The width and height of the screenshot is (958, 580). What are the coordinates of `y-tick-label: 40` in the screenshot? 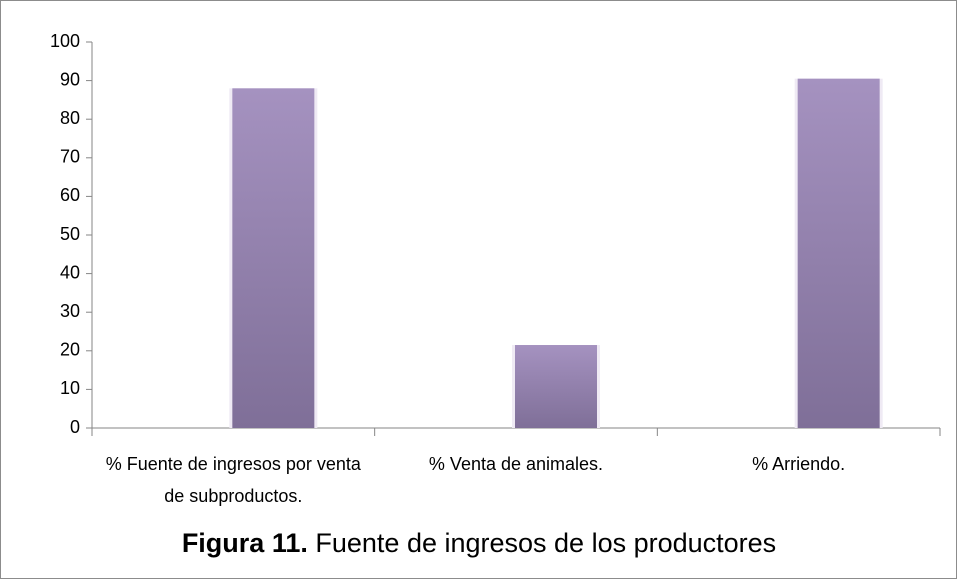 It's located at (70, 272).